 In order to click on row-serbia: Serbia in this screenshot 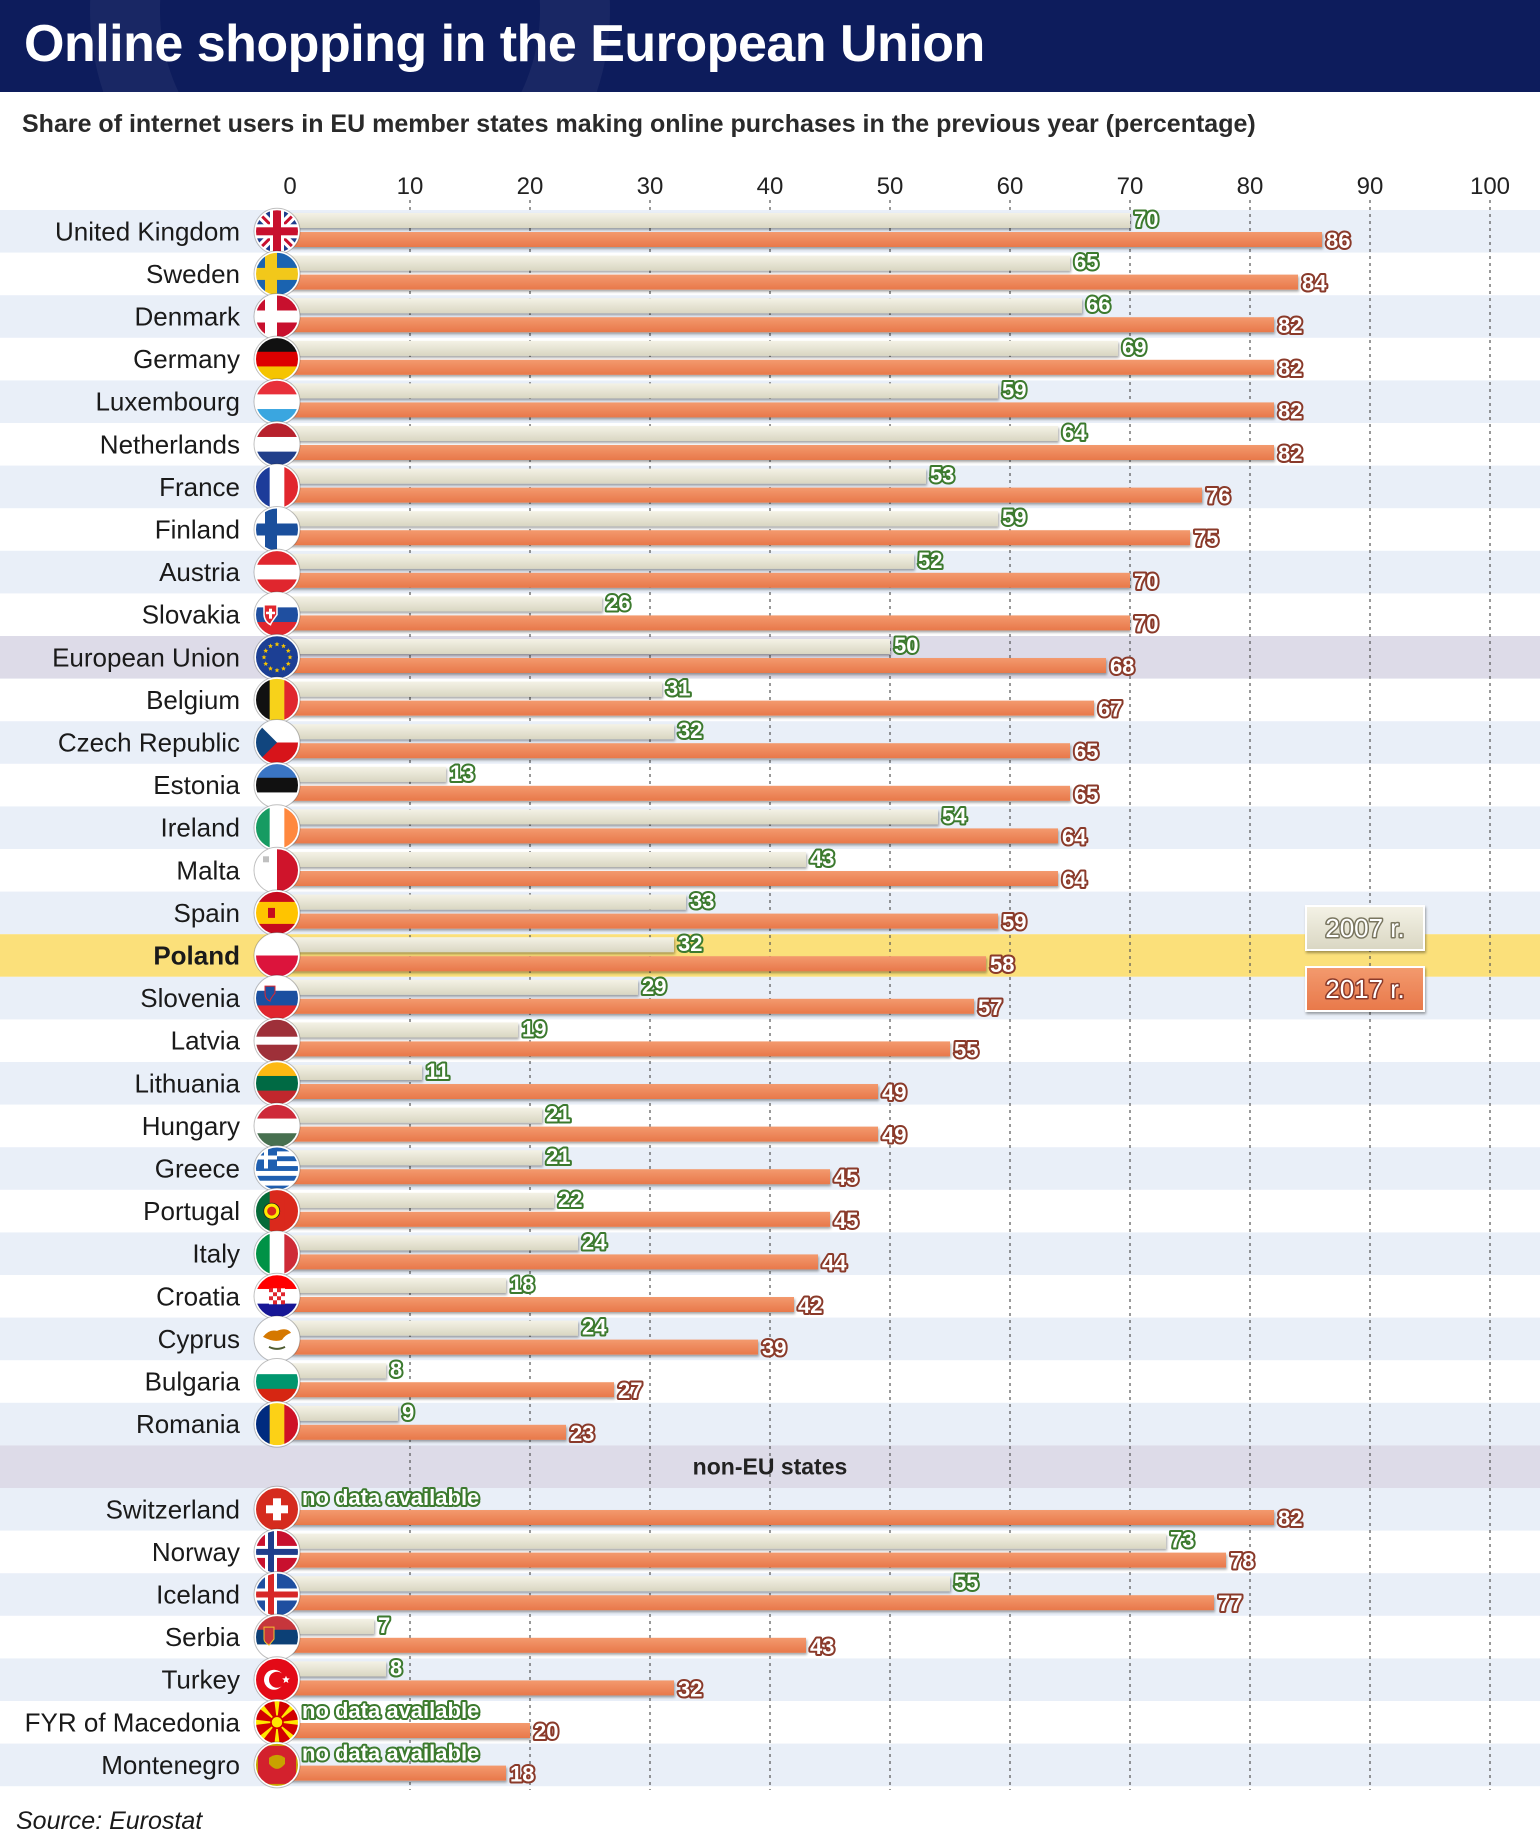, I will do `click(485, 1637)`.